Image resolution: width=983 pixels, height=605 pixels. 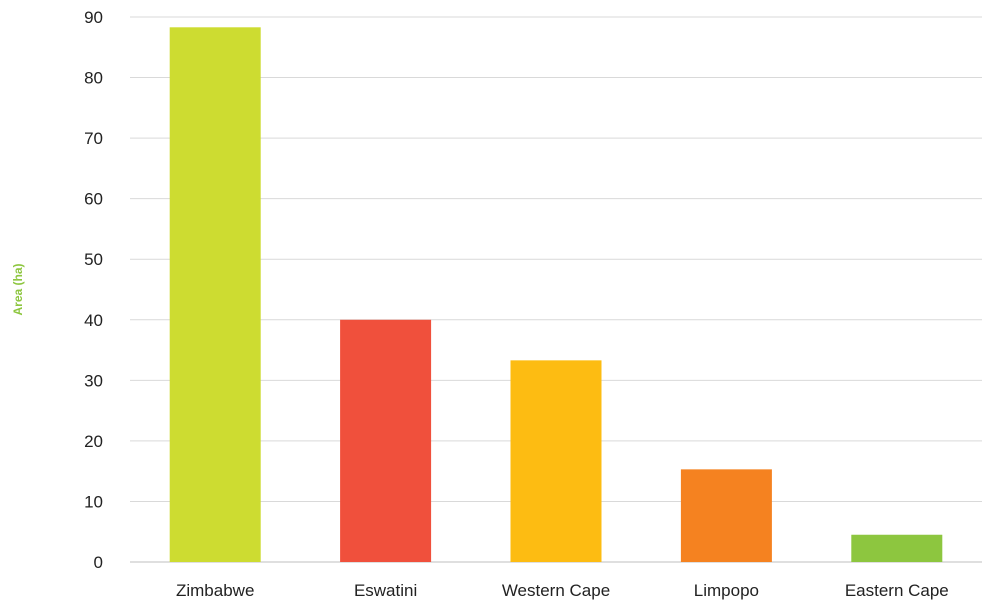 What do you see at coordinates (215, 295) in the screenshot?
I see `bar-zimbabwe` at bounding box center [215, 295].